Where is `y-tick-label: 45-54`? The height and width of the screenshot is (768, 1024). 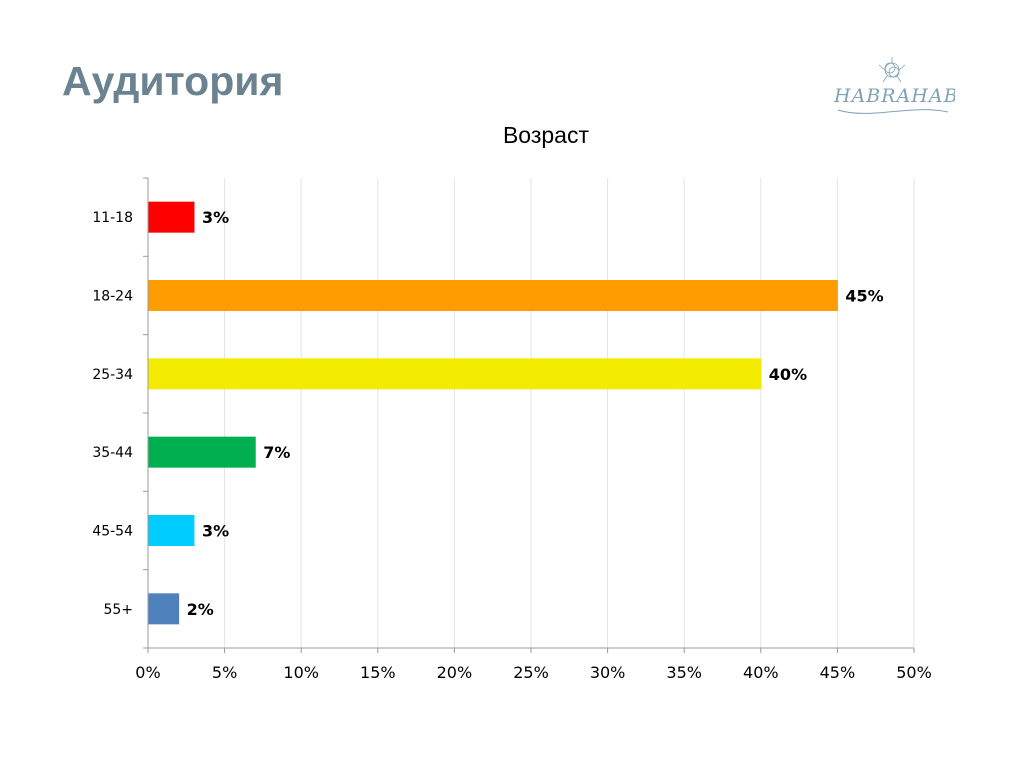
y-tick-label: 45-54 is located at coordinates (112, 532).